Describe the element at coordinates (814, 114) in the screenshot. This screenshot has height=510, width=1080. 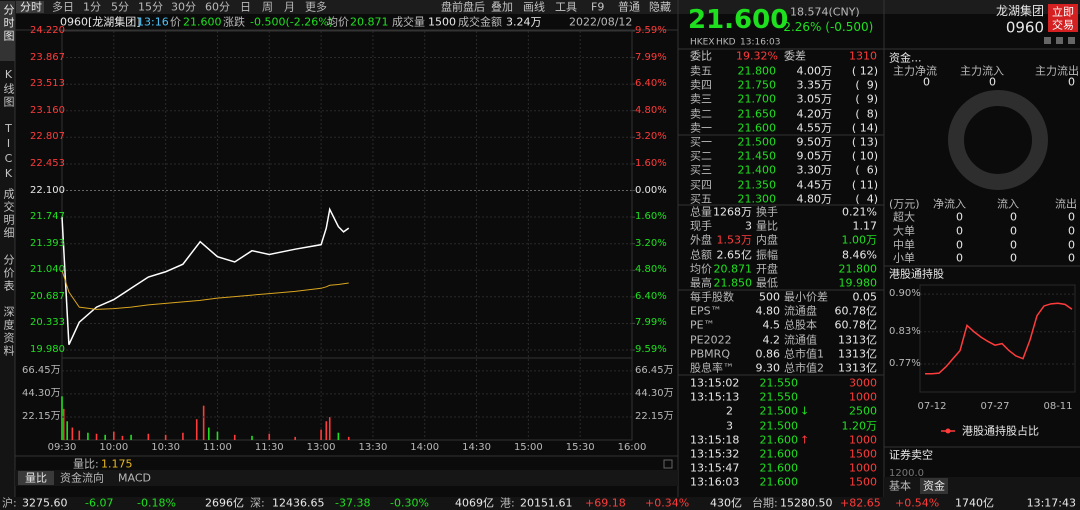
I see `book-volume: 4.20万` at that location.